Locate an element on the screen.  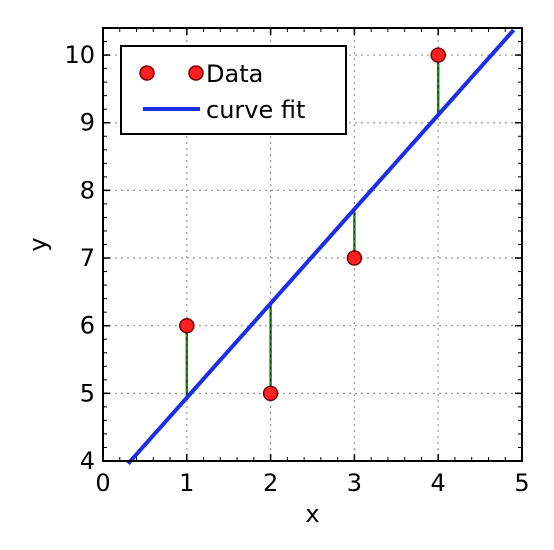
y-axis-label: y is located at coordinates (38, 244).